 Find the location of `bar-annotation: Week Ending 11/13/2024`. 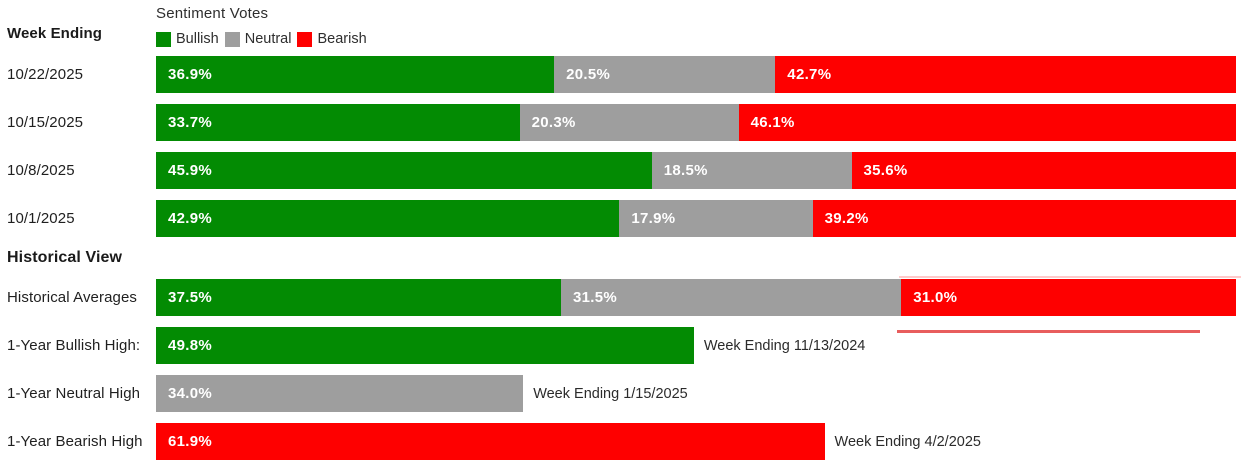

bar-annotation: Week Ending 11/13/2024 is located at coordinates (784, 345).